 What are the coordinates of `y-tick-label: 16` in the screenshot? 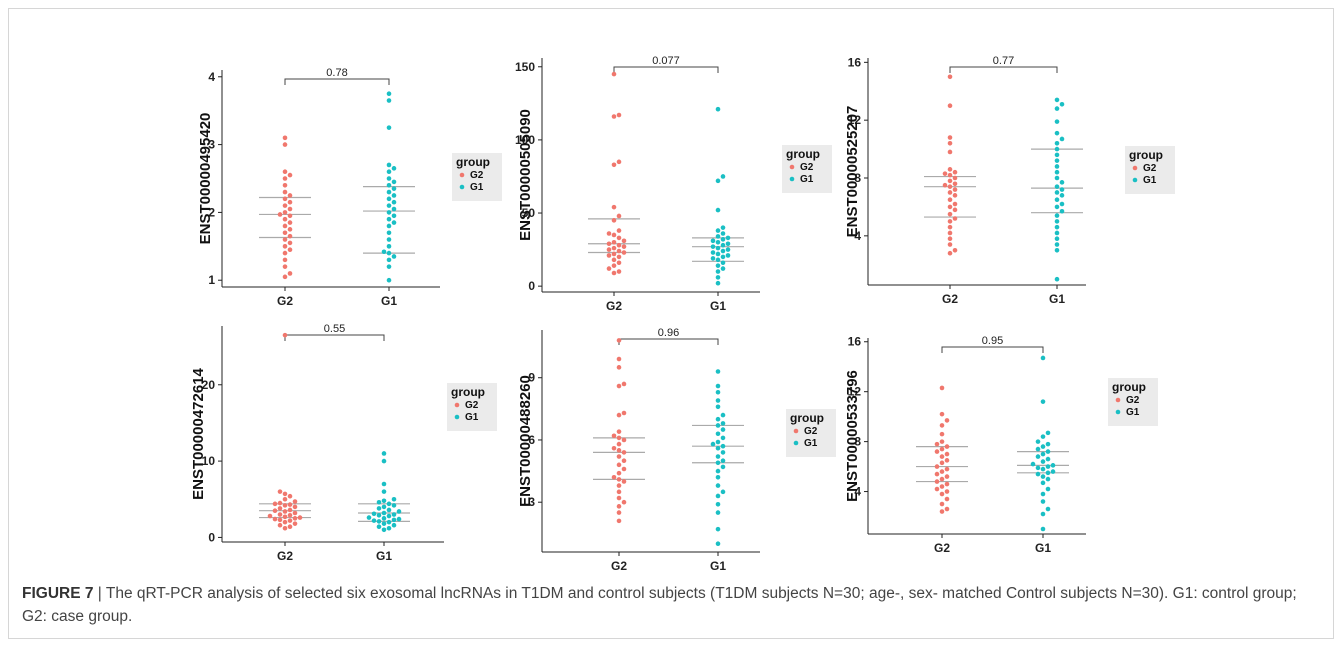 It's located at (855, 342).